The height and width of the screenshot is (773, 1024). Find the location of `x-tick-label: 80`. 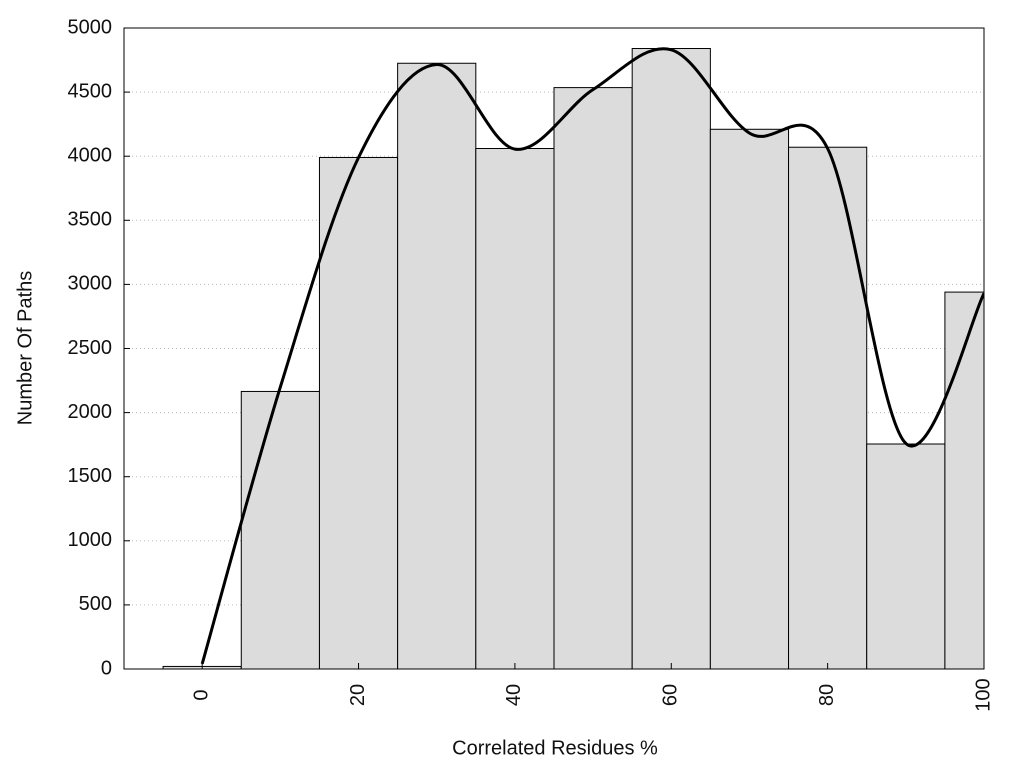

x-tick-label: 80 is located at coordinates (827, 695).